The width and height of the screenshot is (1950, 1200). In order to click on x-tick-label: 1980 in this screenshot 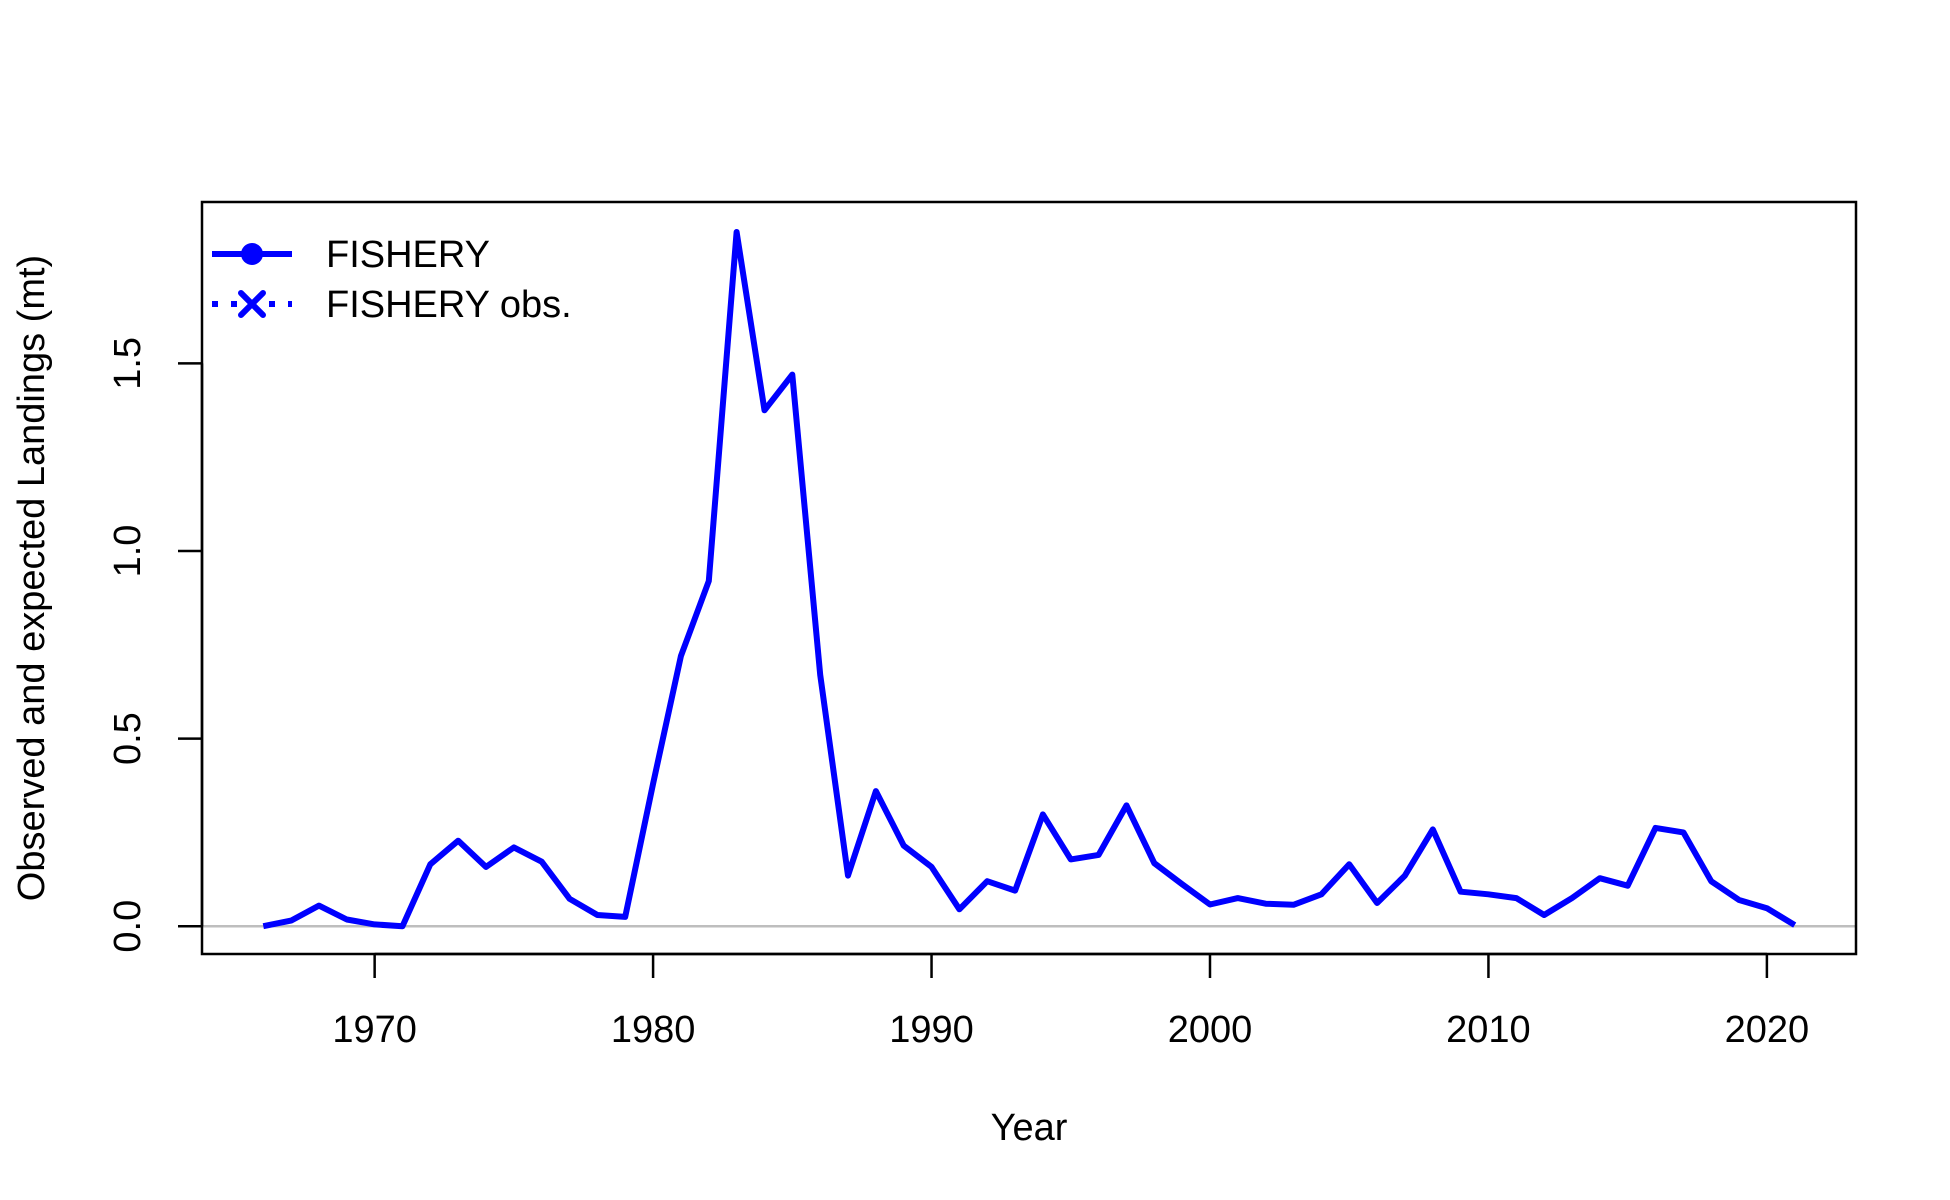, I will do `click(653, 1030)`.